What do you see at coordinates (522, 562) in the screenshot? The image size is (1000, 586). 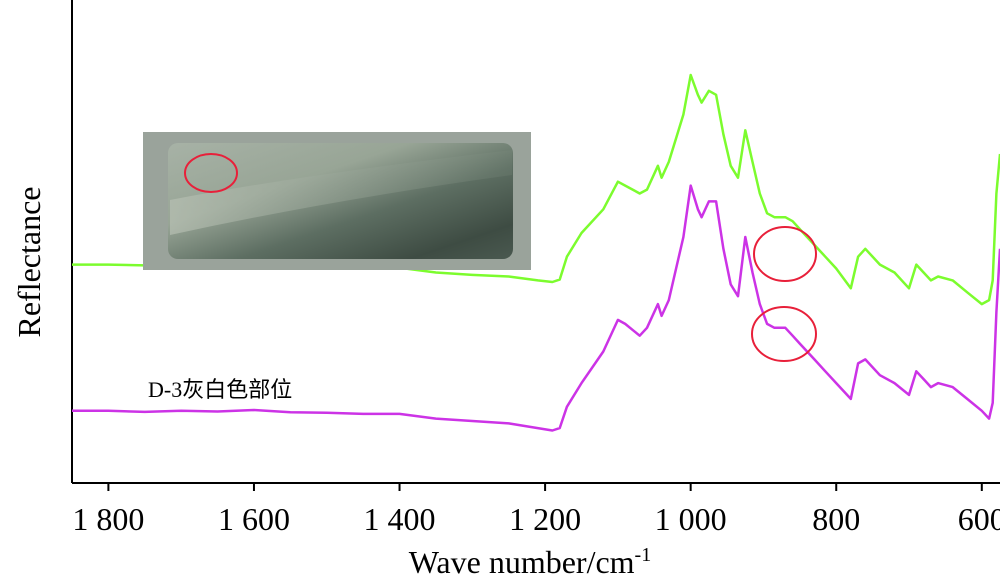 I see `x-axis-label-main: Wave number/cm` at bounding box center [522, 562].